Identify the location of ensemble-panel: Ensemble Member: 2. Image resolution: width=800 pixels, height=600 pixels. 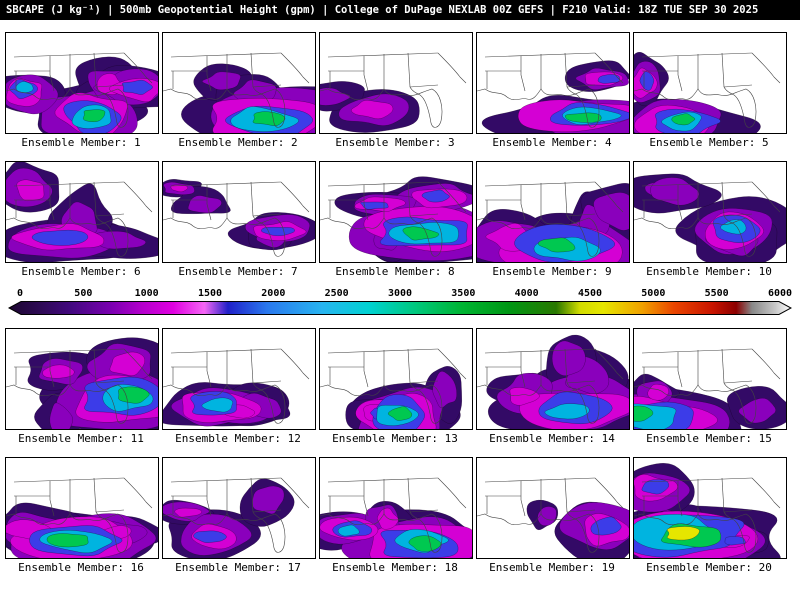
(239, 90).